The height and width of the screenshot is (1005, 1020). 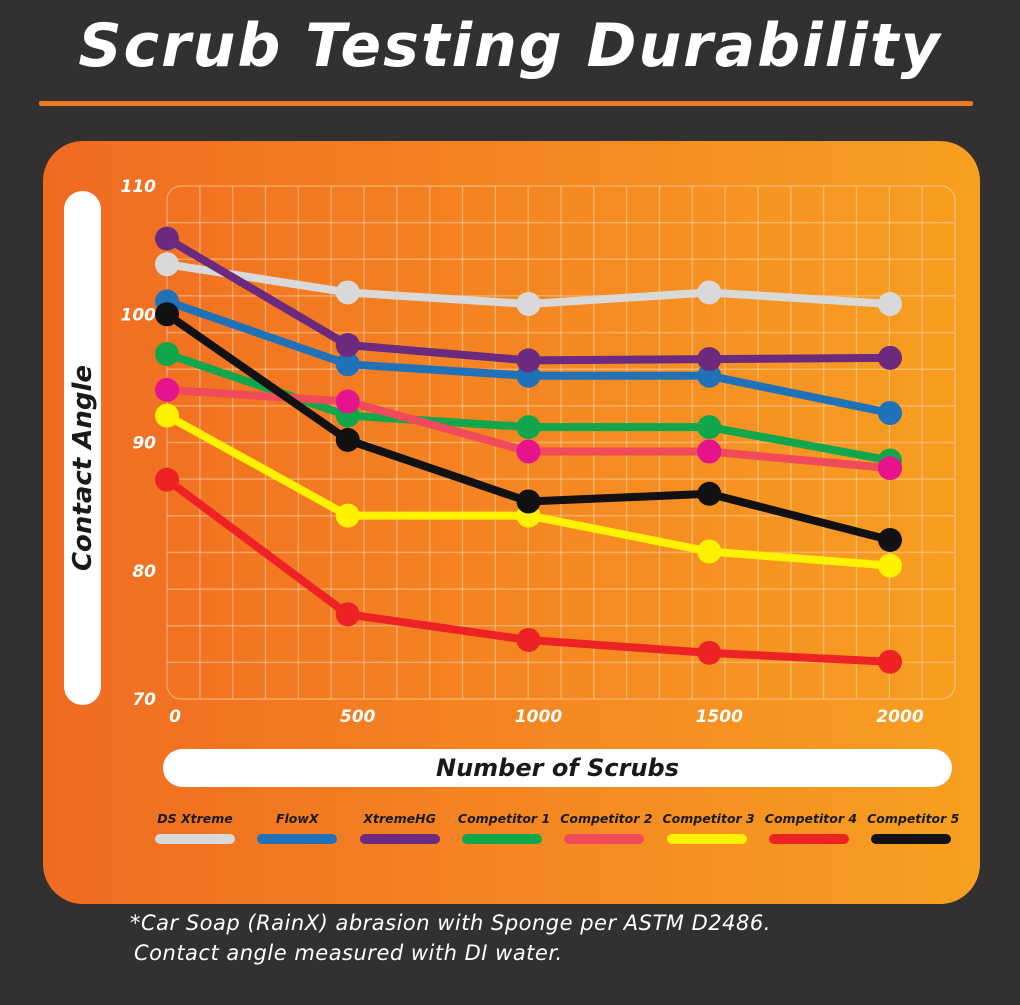 What do you see at coordinates (538, 717) in the screenshot?
I see `x-tick-label: 1000` at bounding box center [538, 717].